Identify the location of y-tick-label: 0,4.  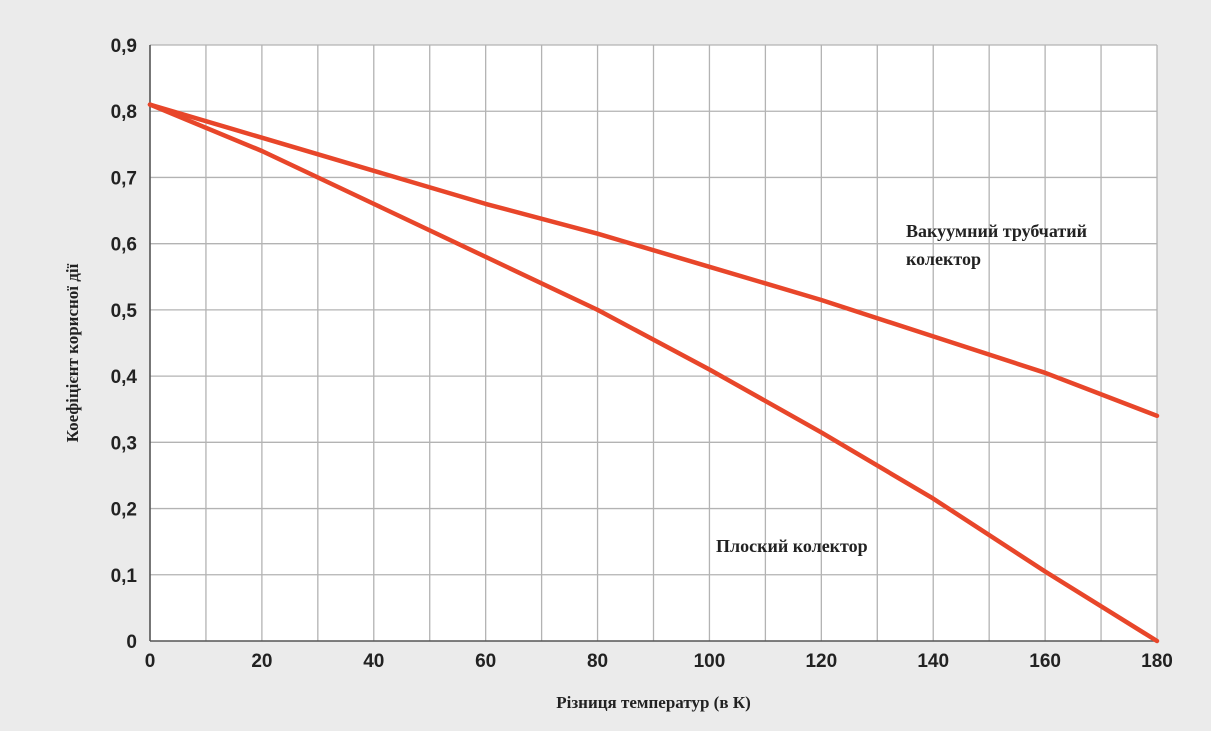
(124, 377).